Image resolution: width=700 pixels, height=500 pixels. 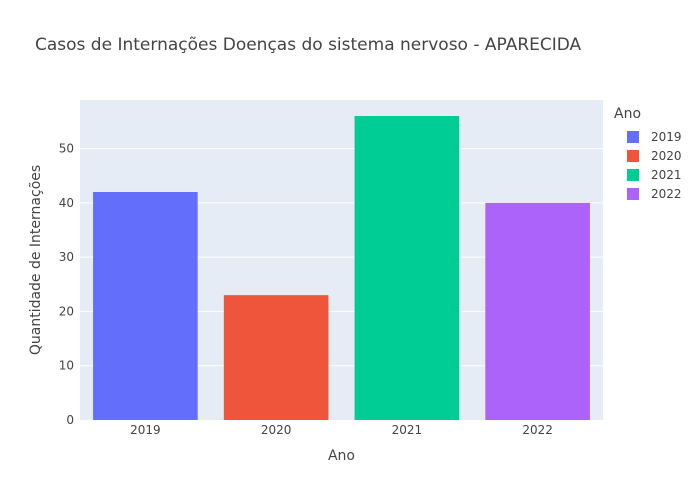 What do you see at coordinates (633, 194) in the screenshot?
I see `legend-swatch-2022` at bounding box center [633, 194].